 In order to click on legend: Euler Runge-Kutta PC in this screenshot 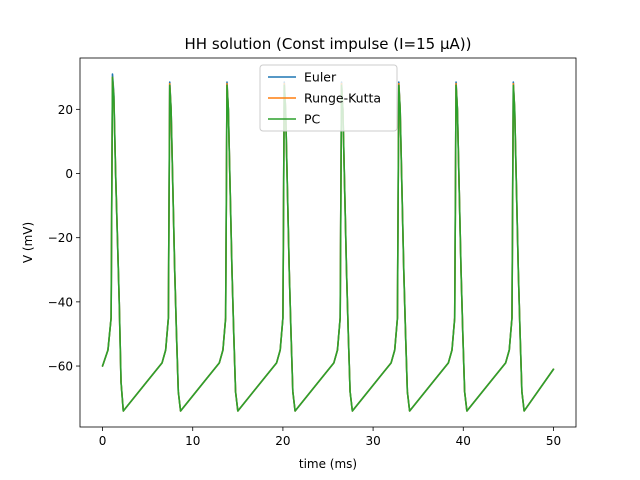, I will do `click(328, 98)`.